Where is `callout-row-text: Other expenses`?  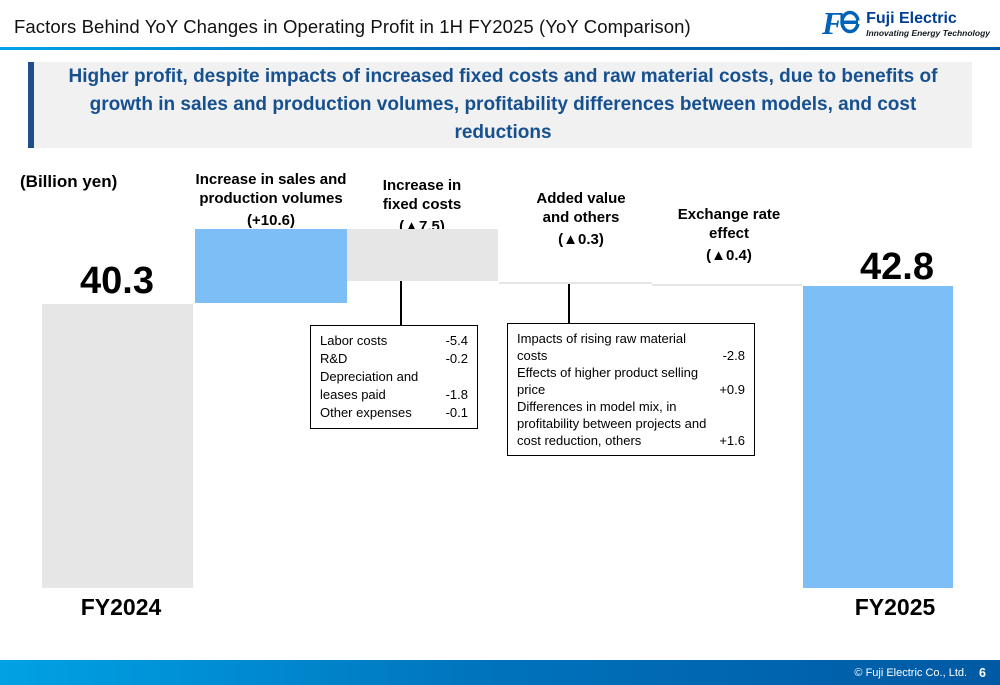 callout-row-text: Other expenses is located at coordinates (366, 412).